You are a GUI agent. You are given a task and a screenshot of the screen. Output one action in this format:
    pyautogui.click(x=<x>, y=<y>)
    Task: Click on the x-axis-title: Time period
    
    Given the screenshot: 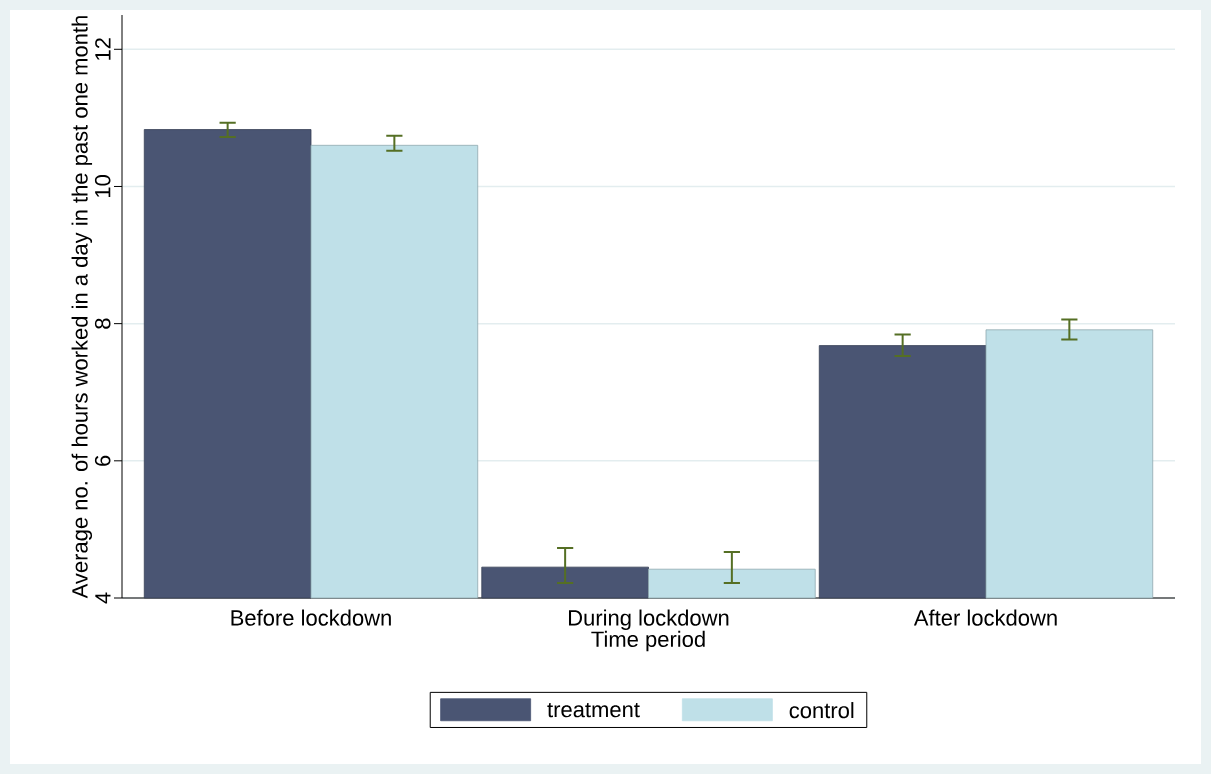 What is the action you would take?
    pyautogui.click(x=648, y=641)
    